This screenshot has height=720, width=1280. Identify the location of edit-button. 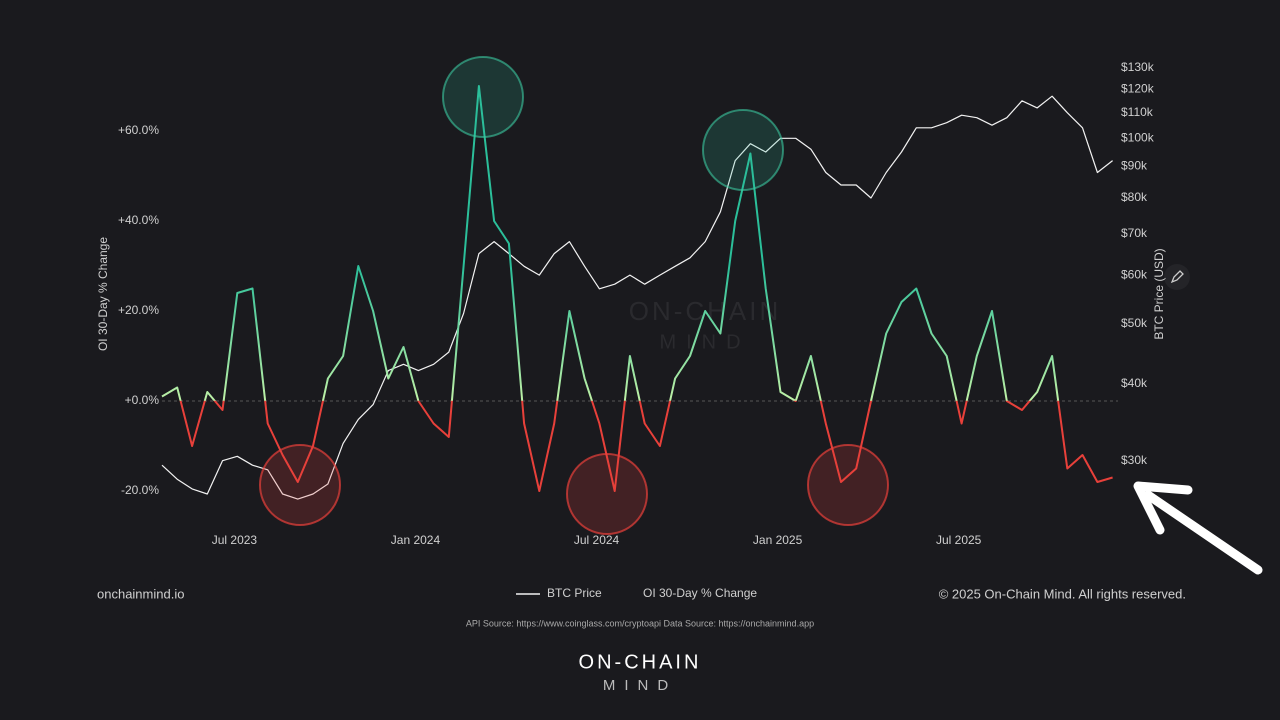
(1177, 277).